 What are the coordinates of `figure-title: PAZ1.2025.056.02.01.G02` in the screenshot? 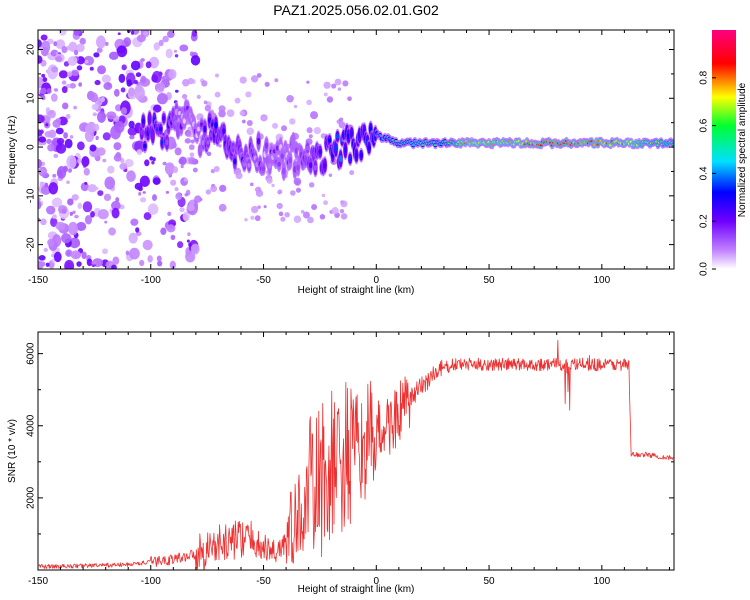 It's located at (356, 10).